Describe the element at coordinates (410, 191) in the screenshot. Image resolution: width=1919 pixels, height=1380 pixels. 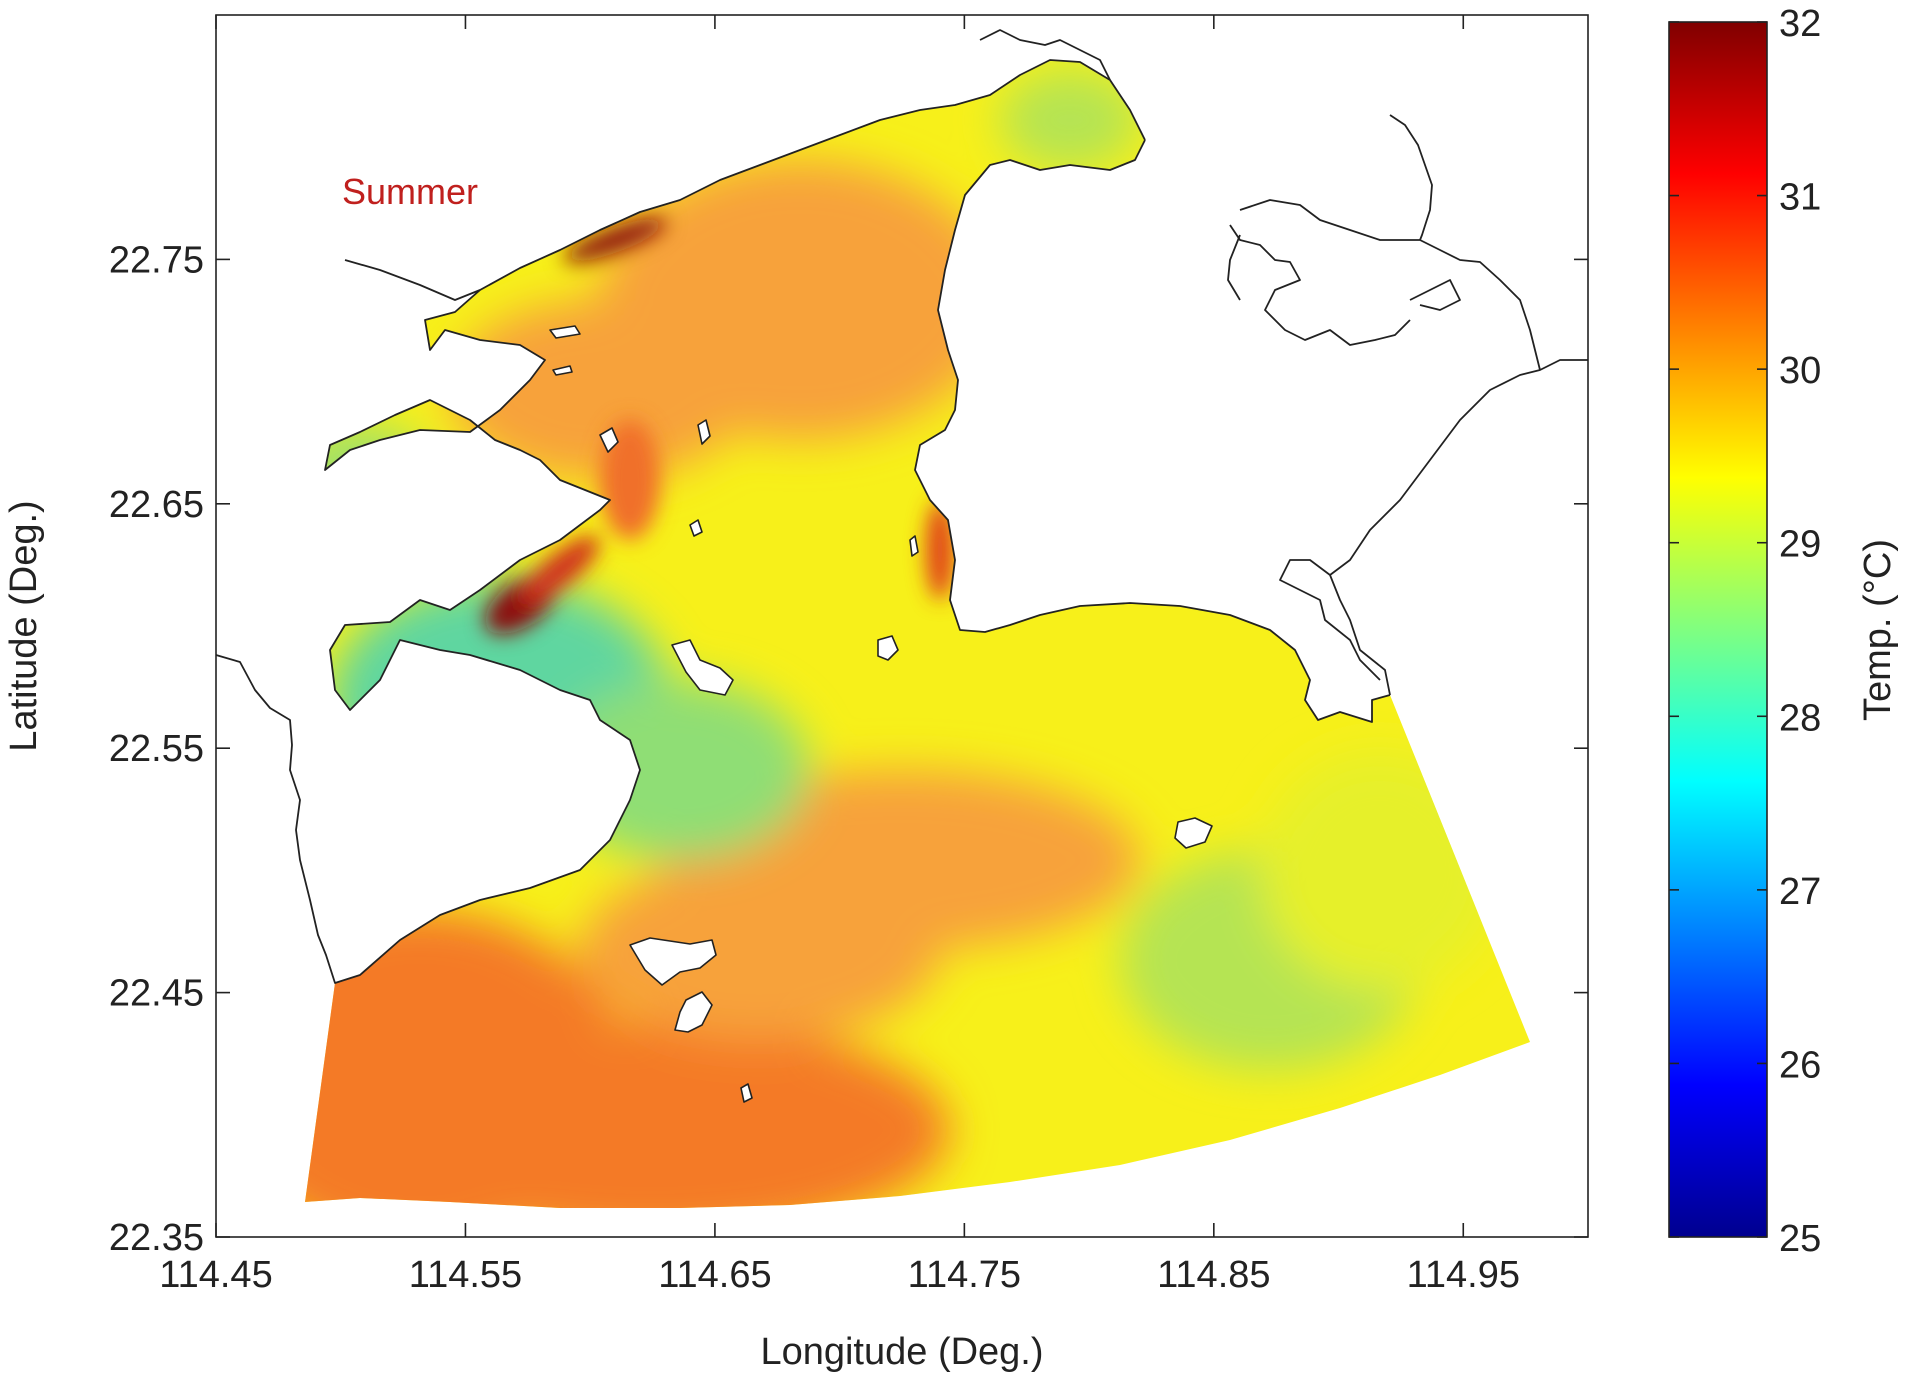
I see `season-label: Summer` at that location.